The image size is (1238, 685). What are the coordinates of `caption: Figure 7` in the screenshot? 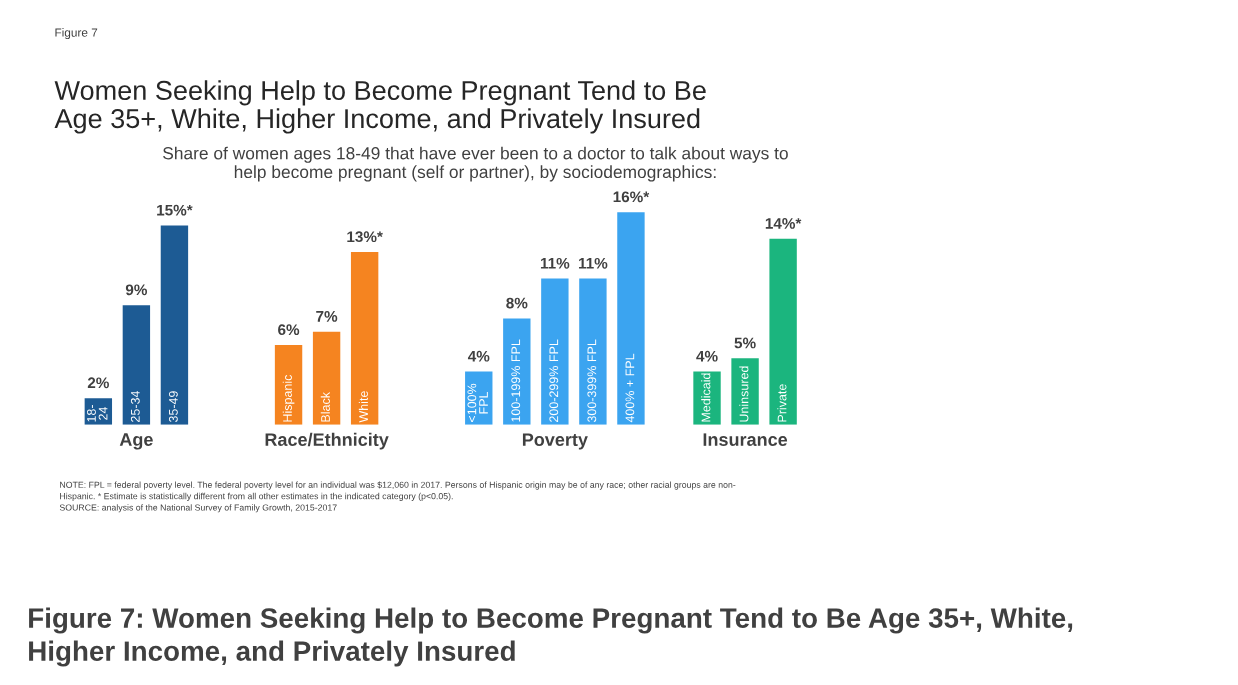 It's located at (76, 34).